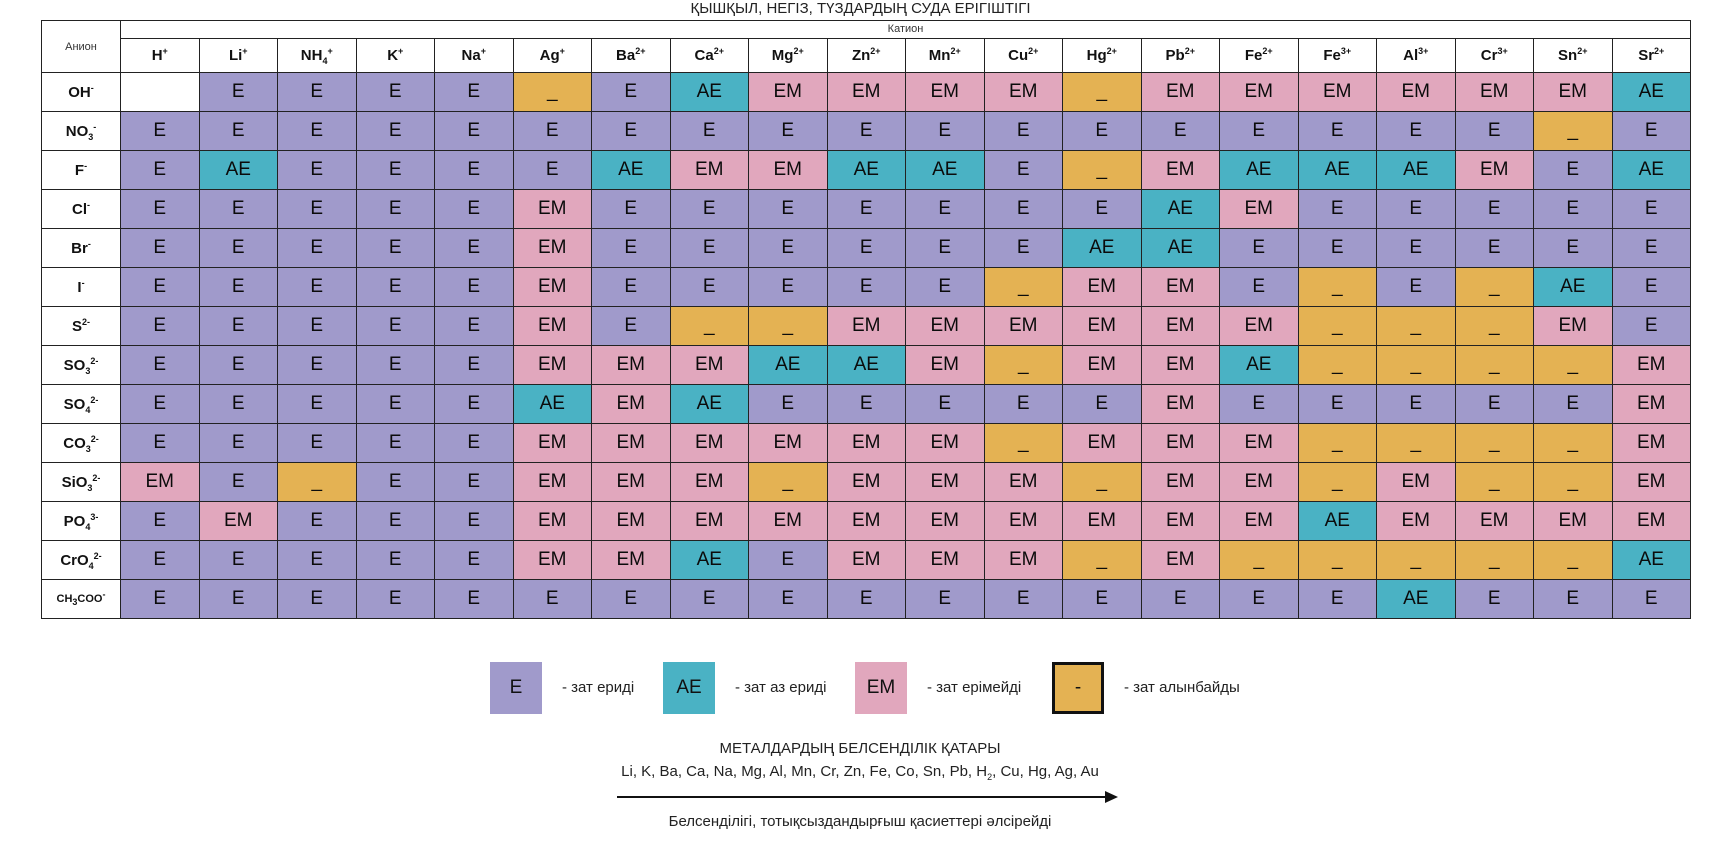  What do you see at coordinates (1102, 55) in the screenshot?
I see `cation-header-cell: Hg2+` at bounding box center [1102, 55].